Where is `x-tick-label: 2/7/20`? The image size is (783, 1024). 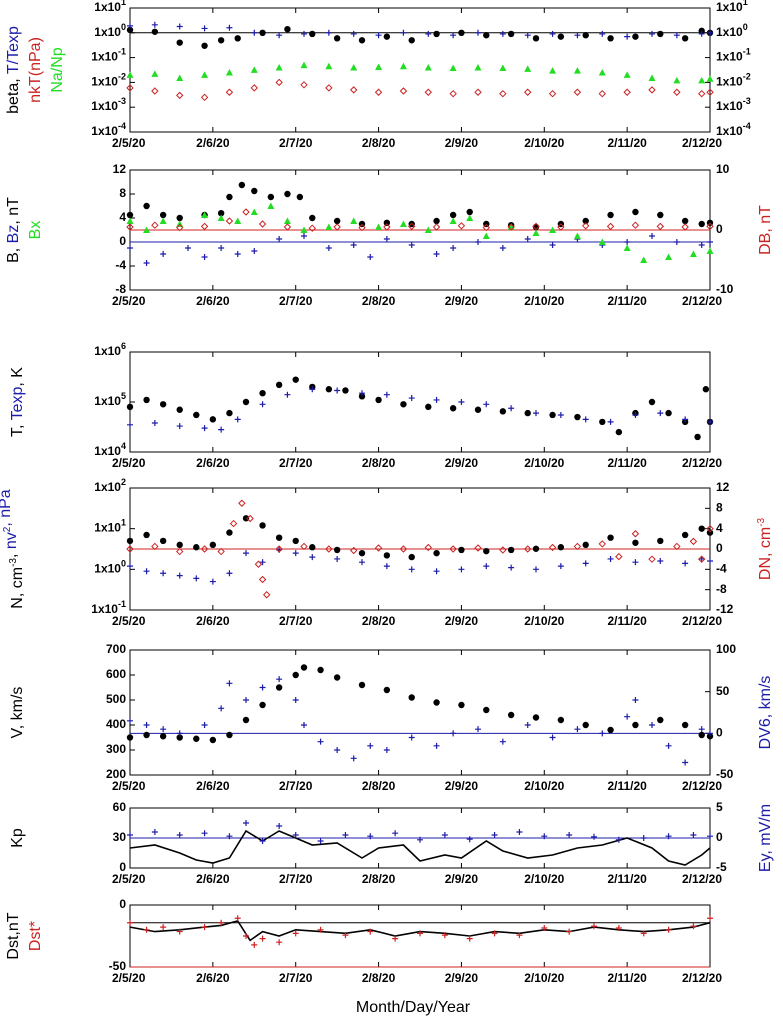 x-tick-label: 2/7/20 is located at coordinates (296, 879).